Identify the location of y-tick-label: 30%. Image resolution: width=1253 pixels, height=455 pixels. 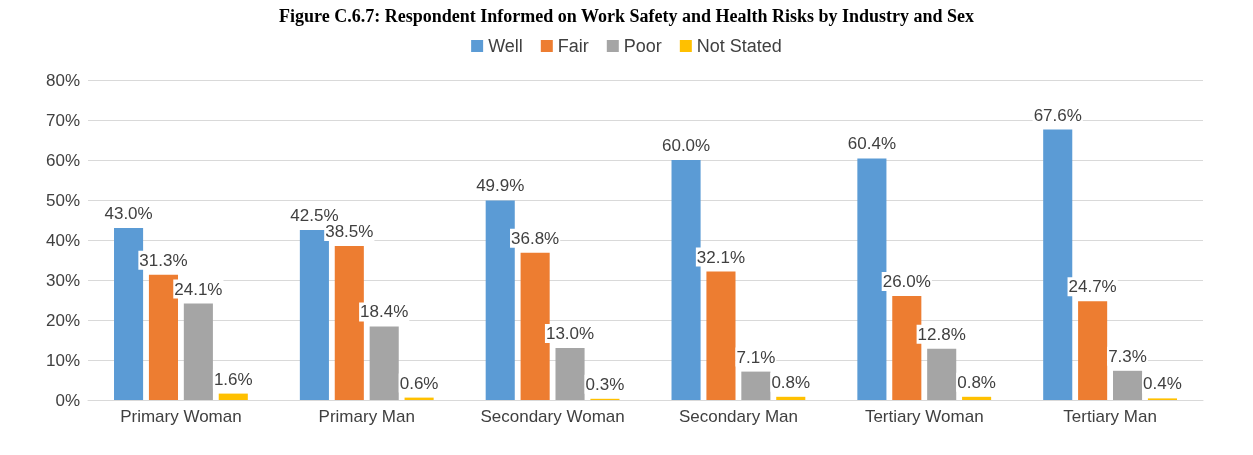
(62, 280).